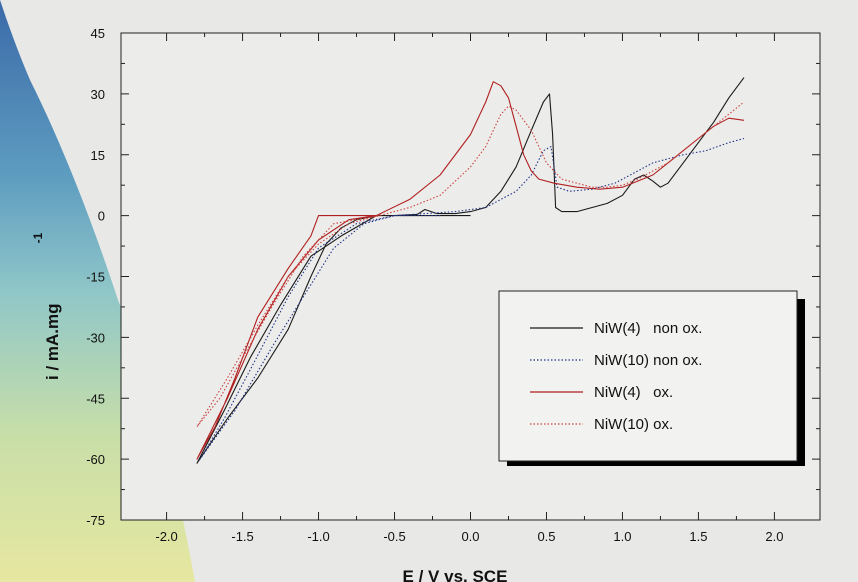  Describe the element at coordinates (633, 392) in the screenshot. I see `legend-label: NiW(4) ox.` at that location.